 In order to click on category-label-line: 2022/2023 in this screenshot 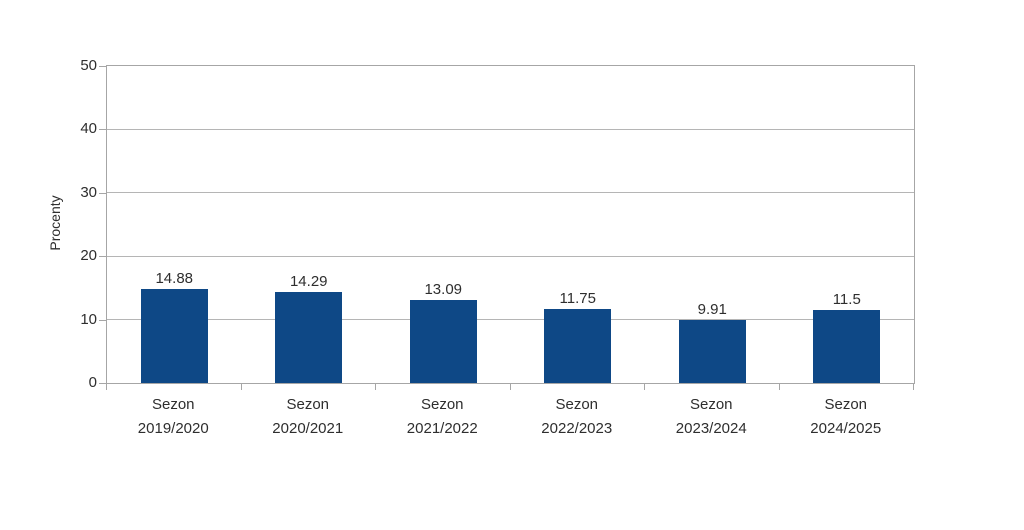, I will do `click(577, 428)`.